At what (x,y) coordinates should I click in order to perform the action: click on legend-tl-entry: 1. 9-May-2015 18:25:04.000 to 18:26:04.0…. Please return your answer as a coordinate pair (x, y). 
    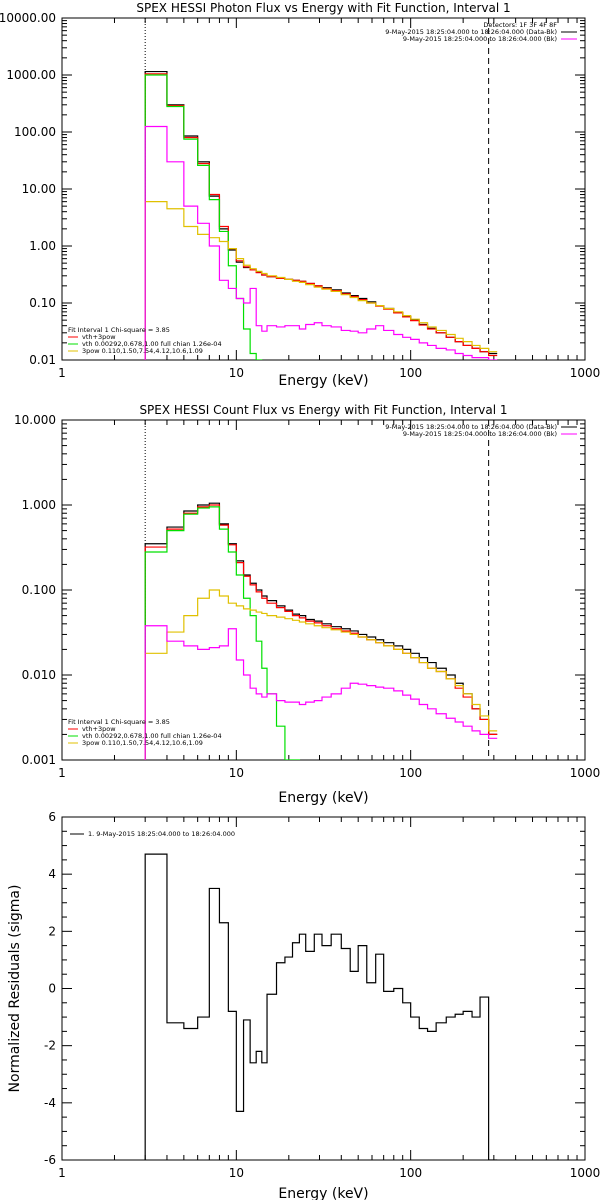
    Looking at the image, I should click on (161, 834).